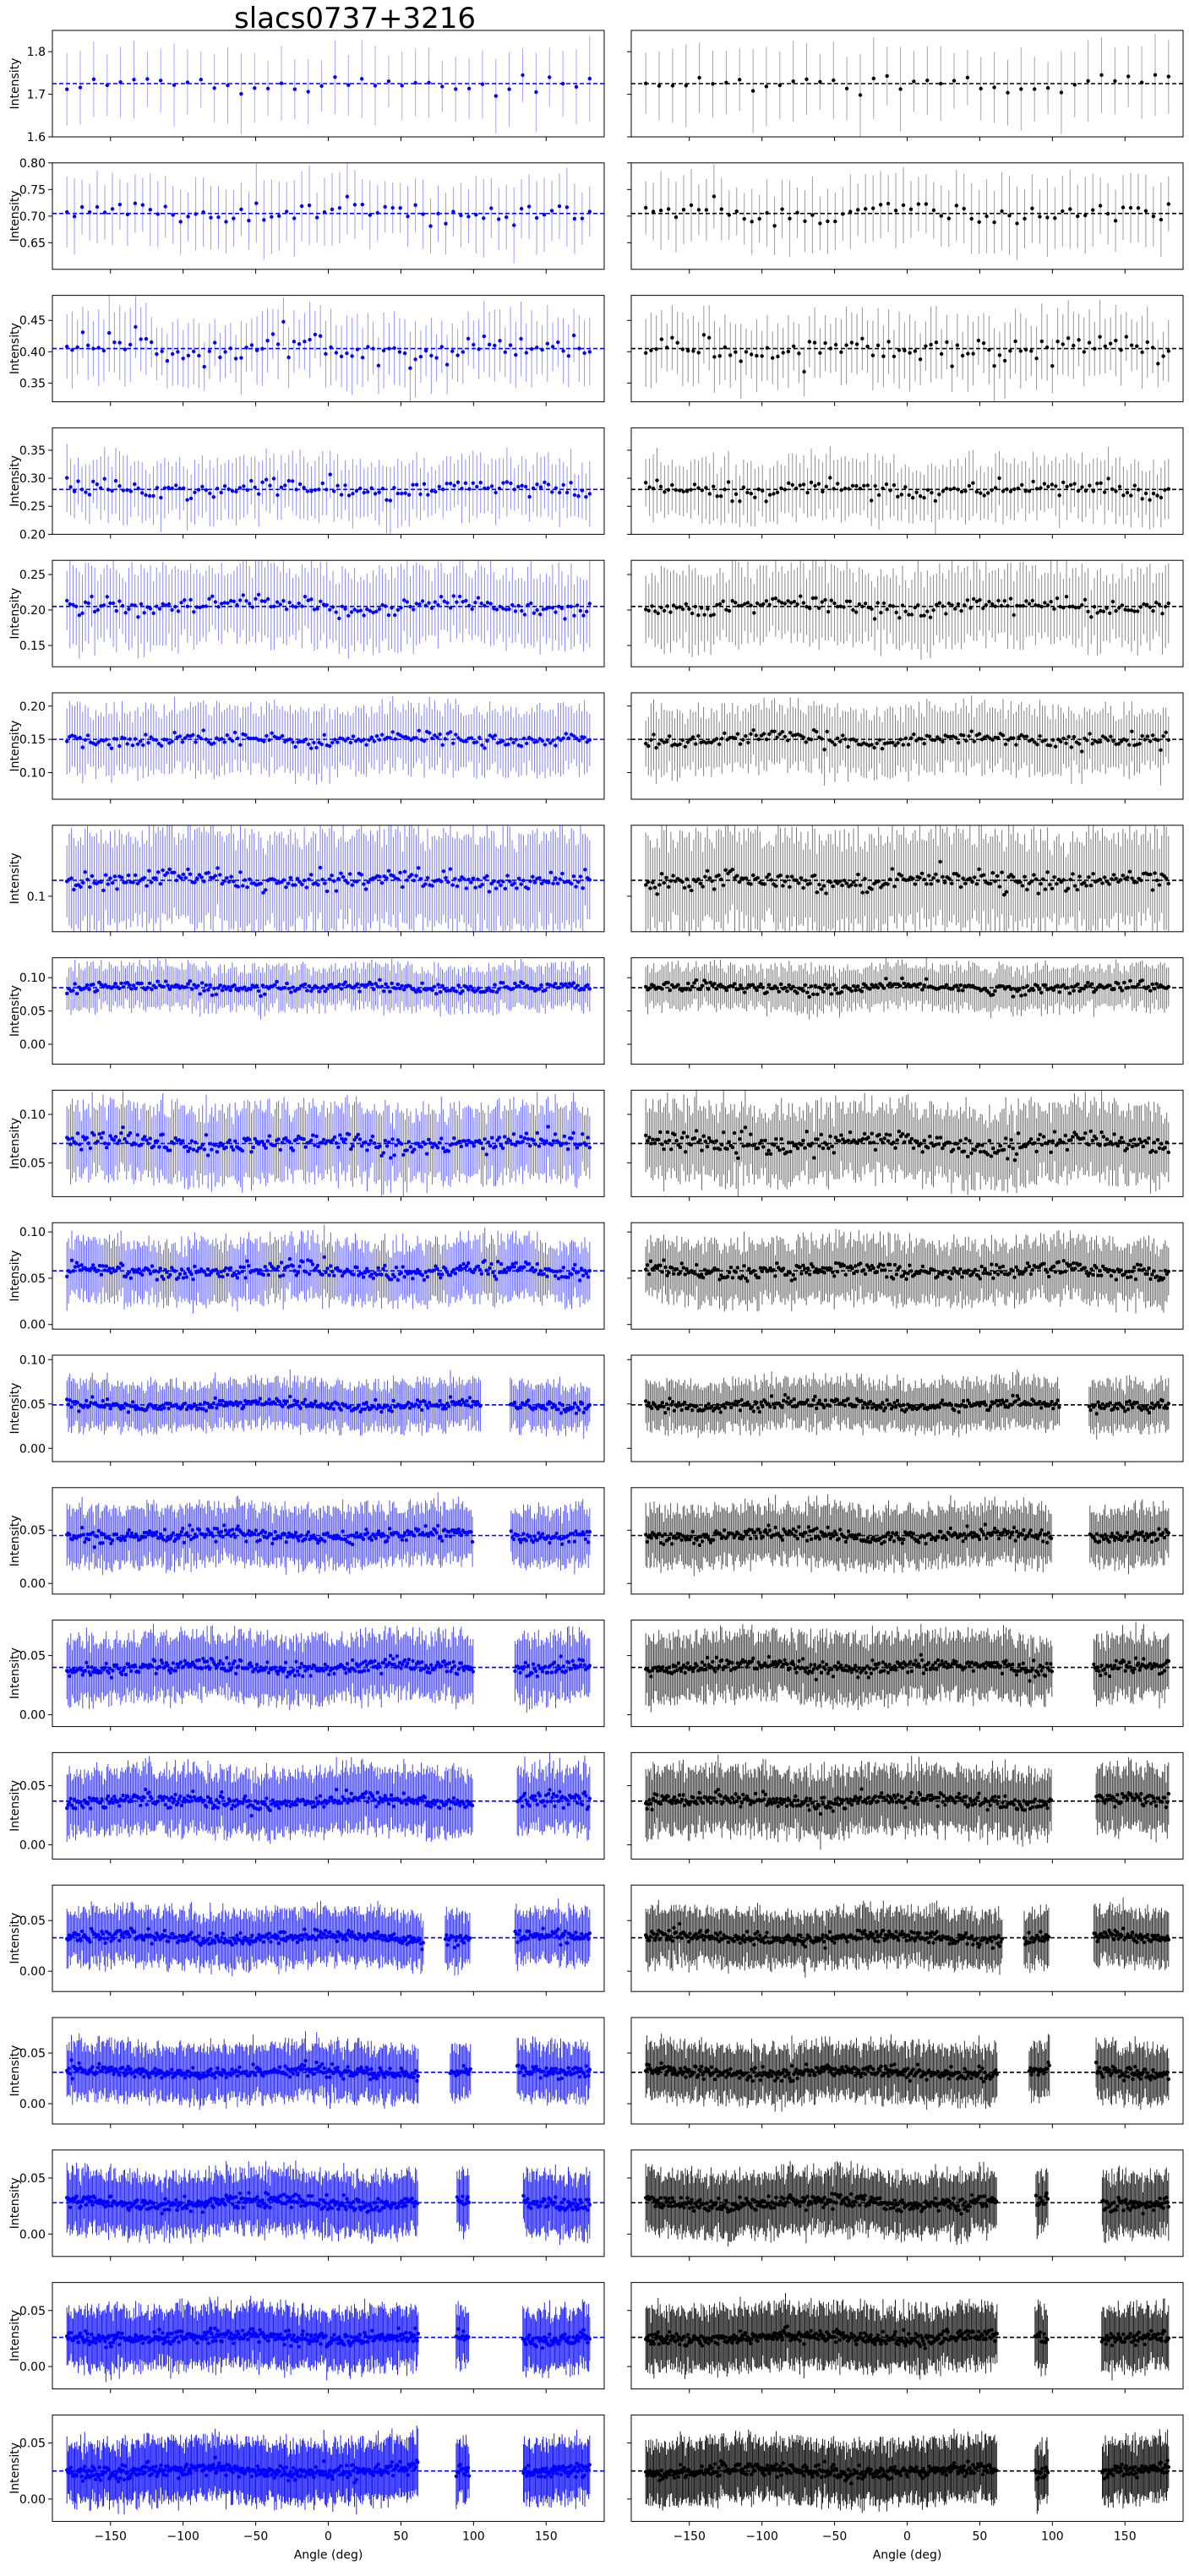 The image size is (1189, 2576). Describe the element at coordinates (328, 481) in the screenshot. I see `panel-frame` at that location.